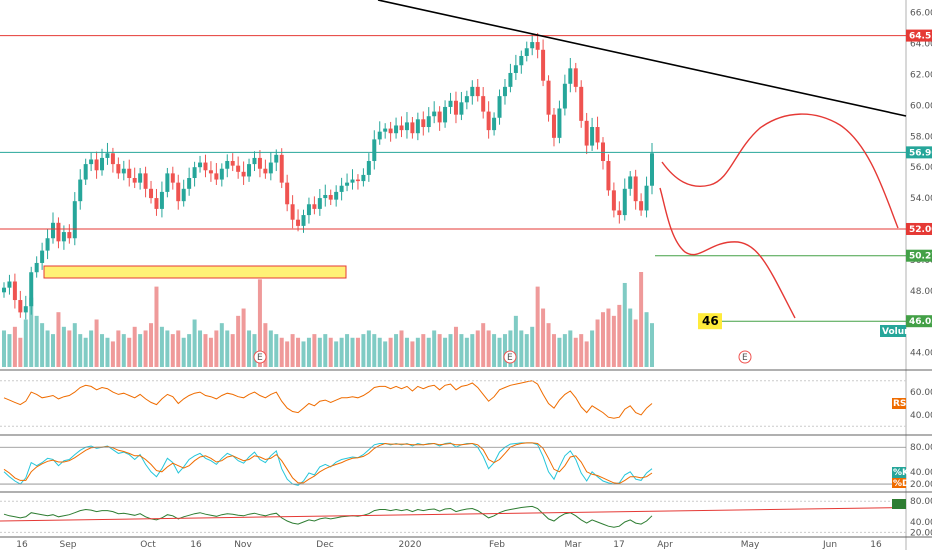  Describe the element at coordinates (921, 199) in the screenshot. I see `price-tick: 54.00` at that location.